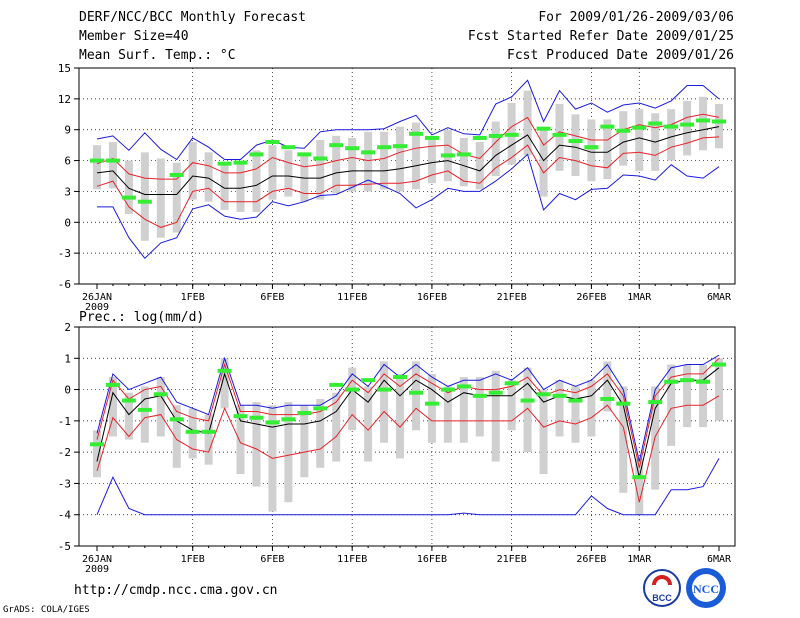 This screenshot has height=618, width=800. Describe the element at coordinates (64, 99) in the screenshot. I see `y-tick-label: 12` at that location.